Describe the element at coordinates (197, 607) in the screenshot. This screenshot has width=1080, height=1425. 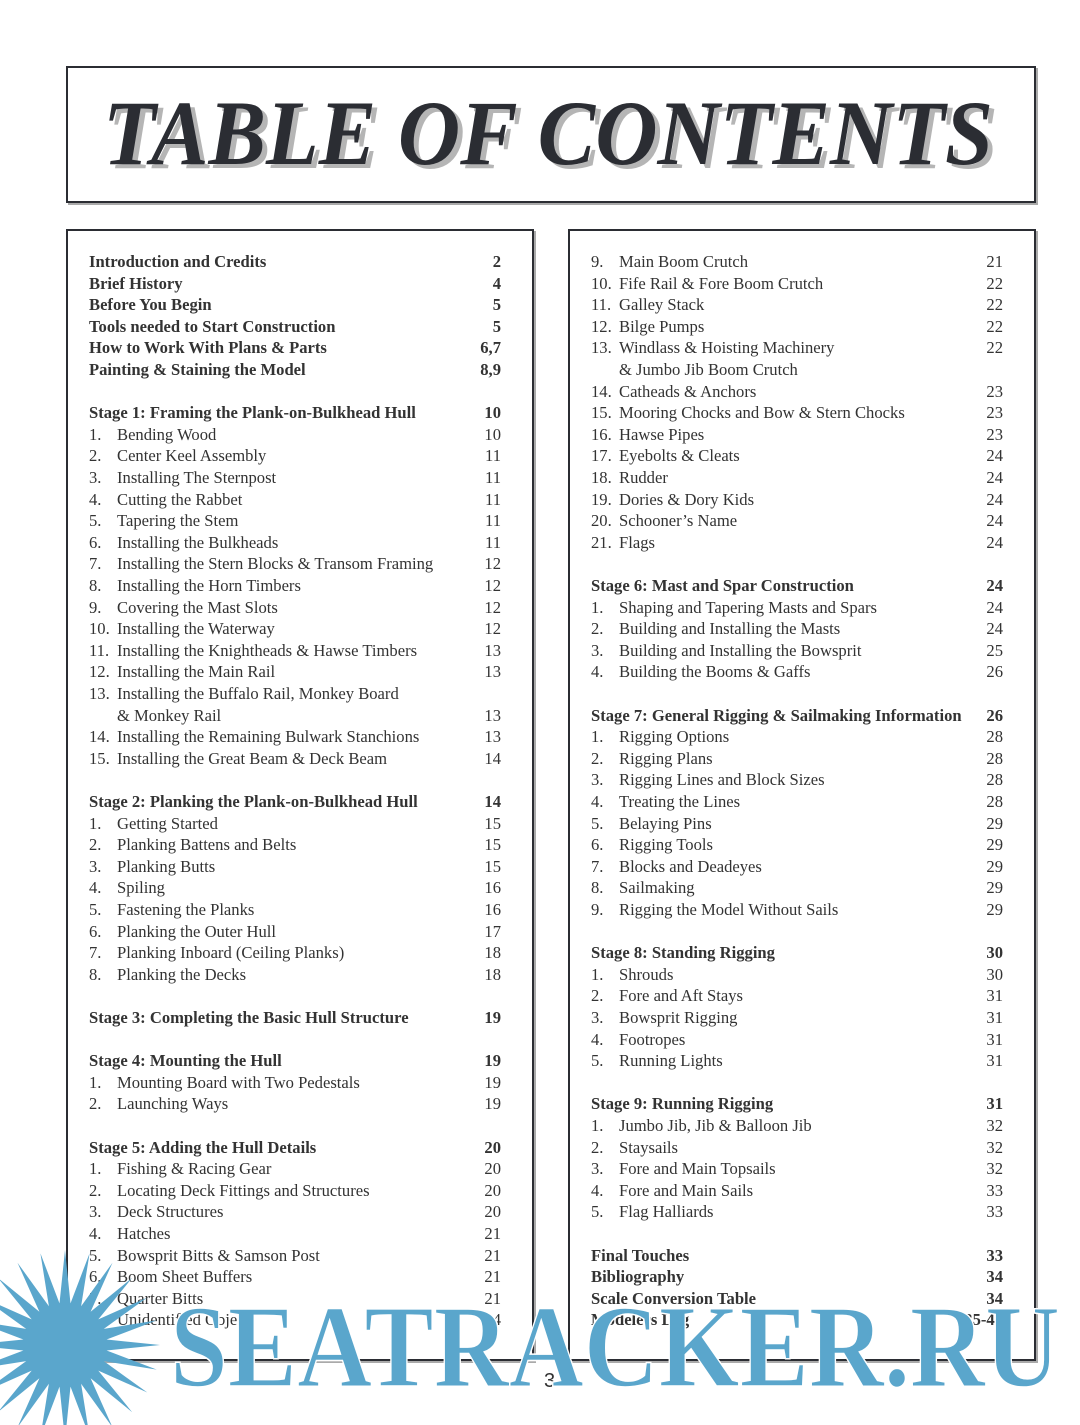
I see `entry-title: Covering the Mast Slots` at that location.